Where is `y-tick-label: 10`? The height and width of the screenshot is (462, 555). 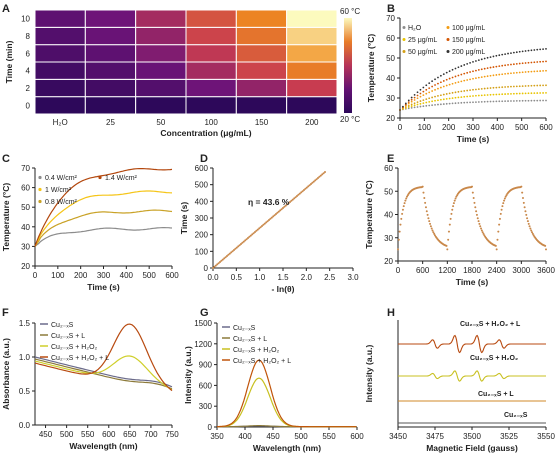
y-tick-label: 10 is located at coordinates (25, 19).